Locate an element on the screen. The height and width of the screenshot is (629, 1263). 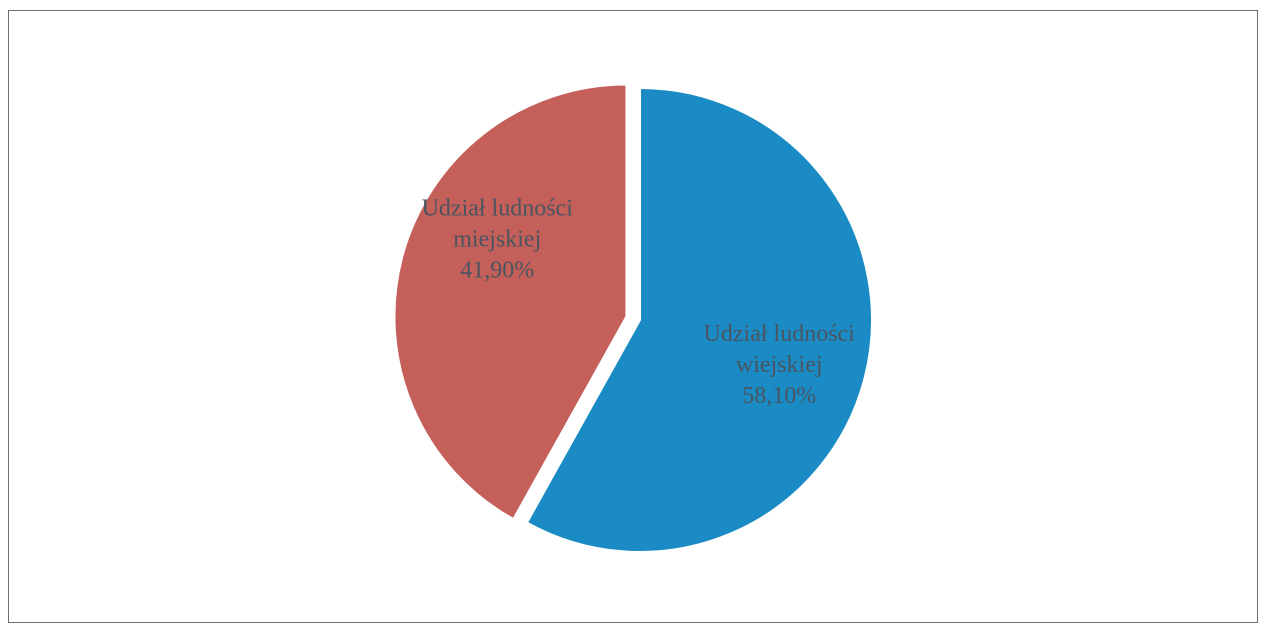
pie-slice-label-line: wiejskiej is located at coordinates (779, 365).